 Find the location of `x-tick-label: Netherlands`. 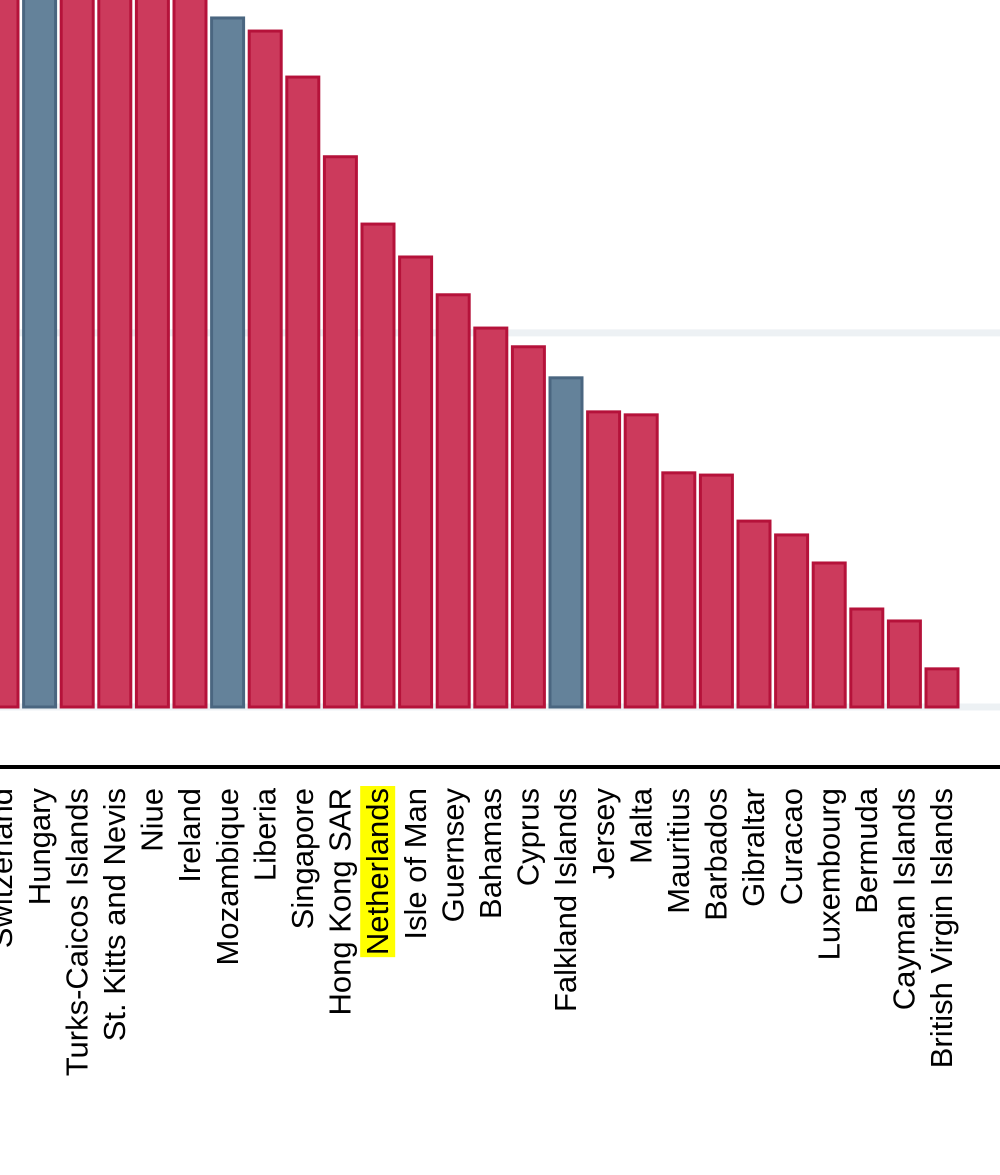

x-tick-label: Netherlands is located at coordinates (377, 871).